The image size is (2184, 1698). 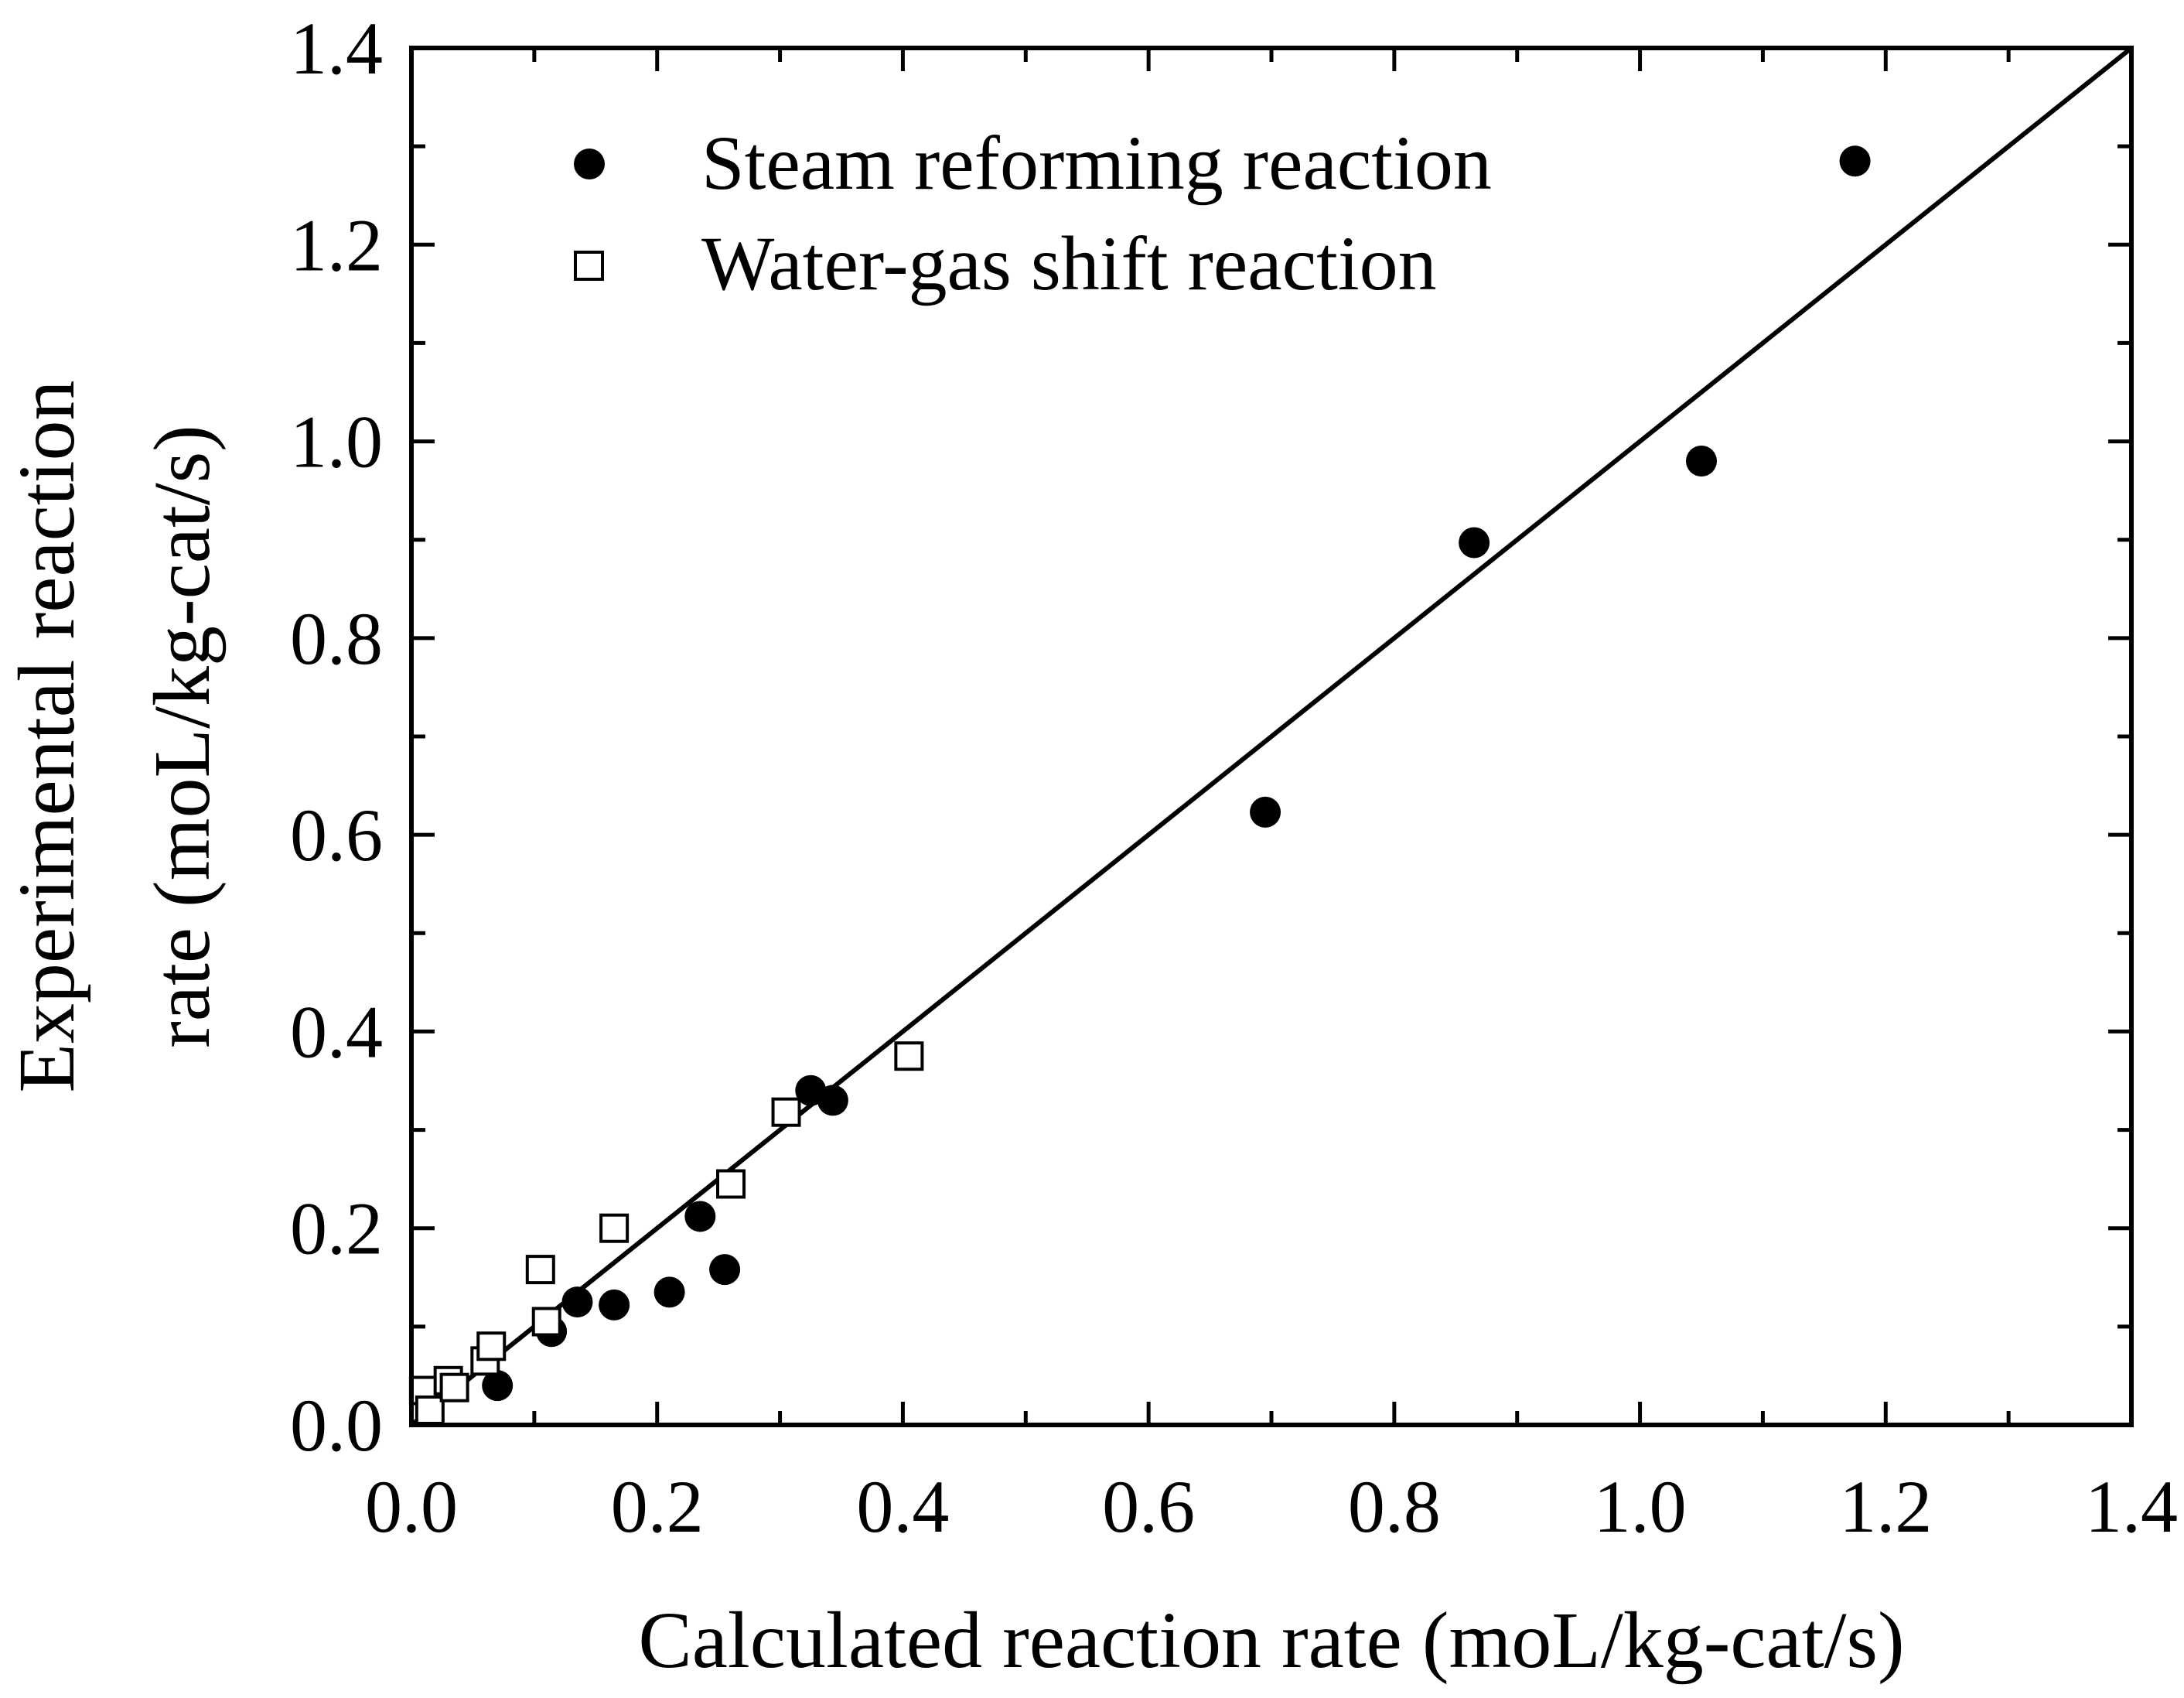 I want to click on x-tick-label: 1.2, so click(x=1885, y=1507).